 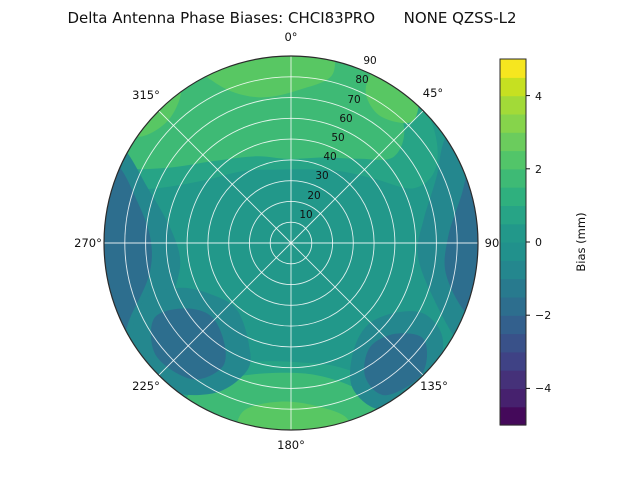 I want to click on region-lowerright-blue, so click(x=396, y=364).